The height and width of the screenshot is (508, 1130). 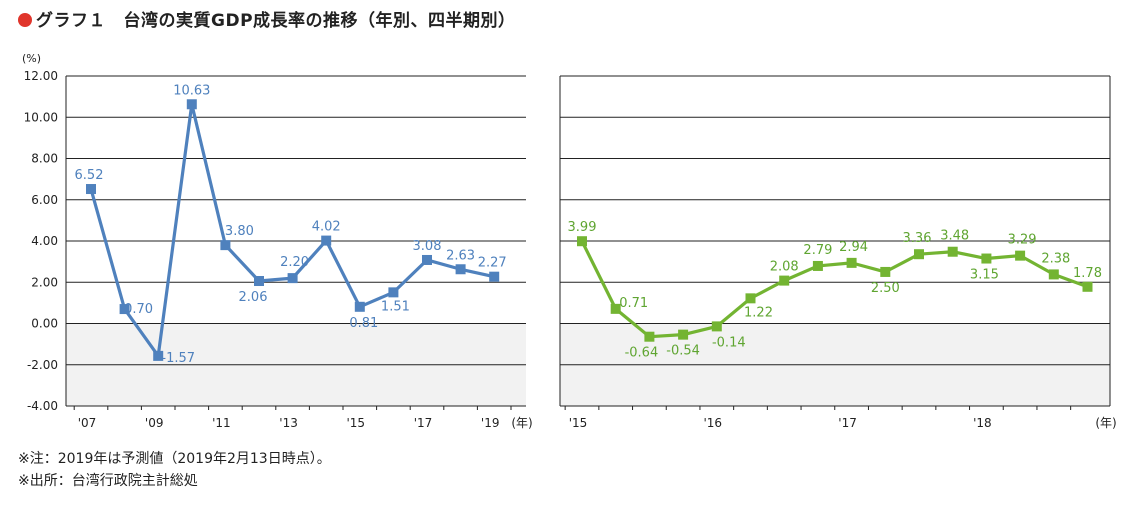 What do you see at coordinates (954, 236) in the screenshot?
I see `data-label-quarterly: 3.48` at bounding box center [954, 236].